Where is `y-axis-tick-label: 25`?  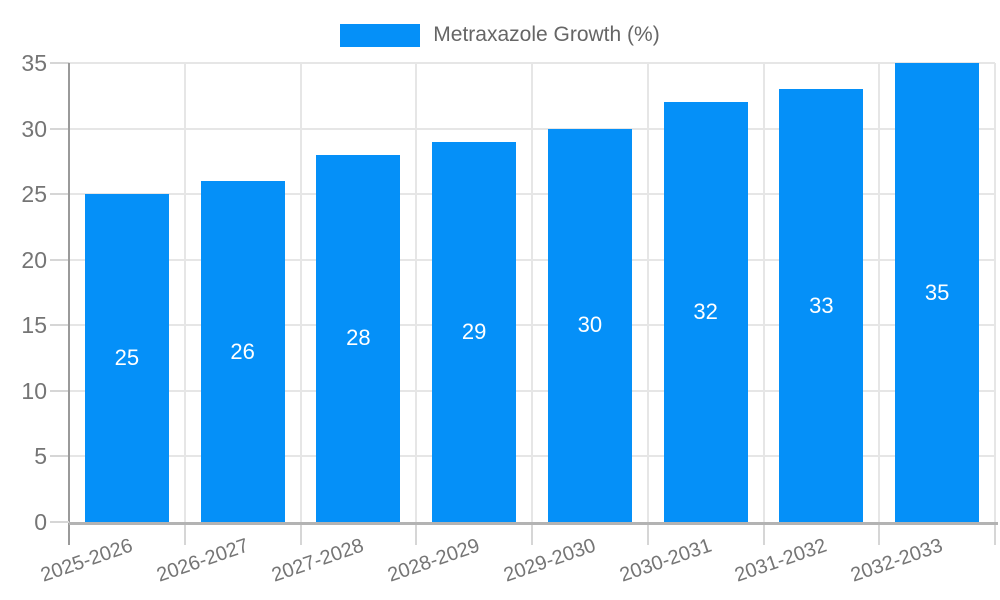
y-axis-tick-label: 25 is located at coordinates (34, 194).